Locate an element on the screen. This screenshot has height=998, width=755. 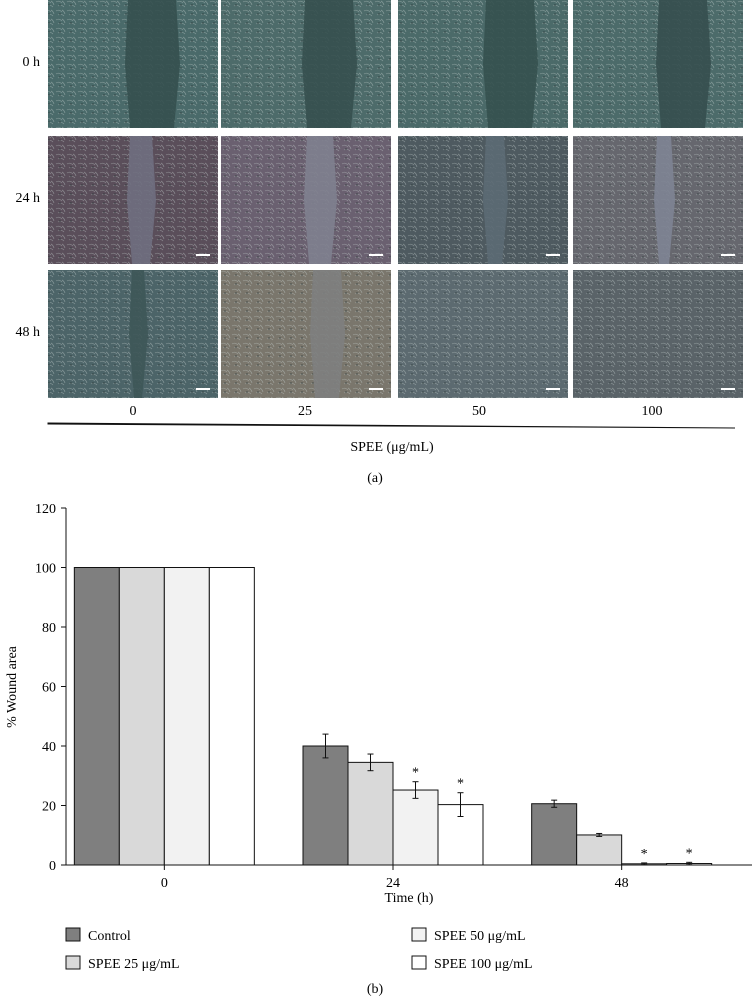
y-axis-label: % Wound area is located at coordinates (12, 686).